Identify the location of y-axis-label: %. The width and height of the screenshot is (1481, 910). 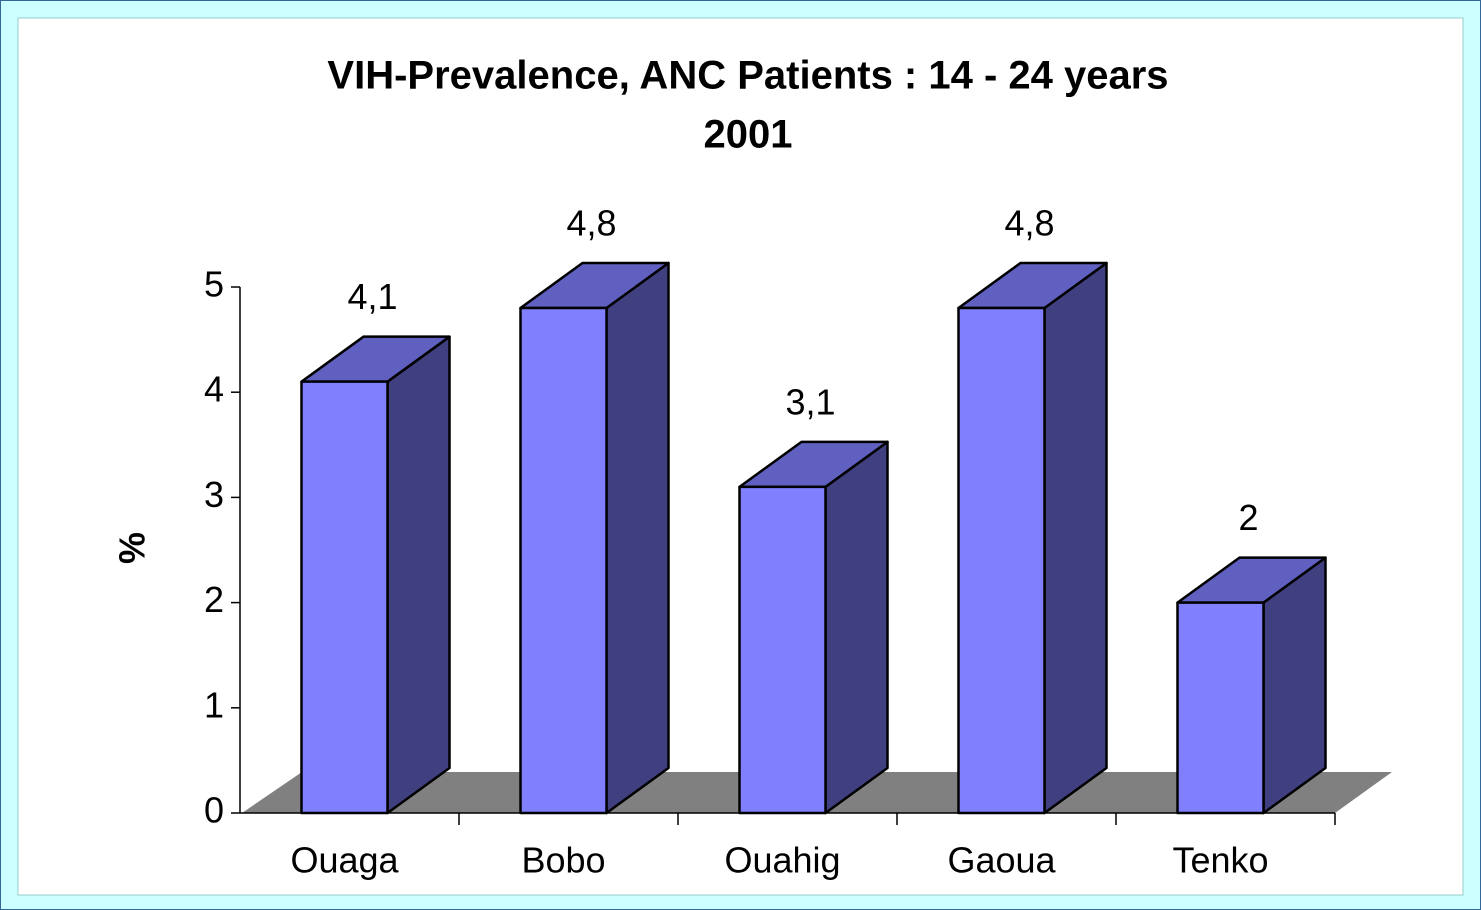
(132, 548).